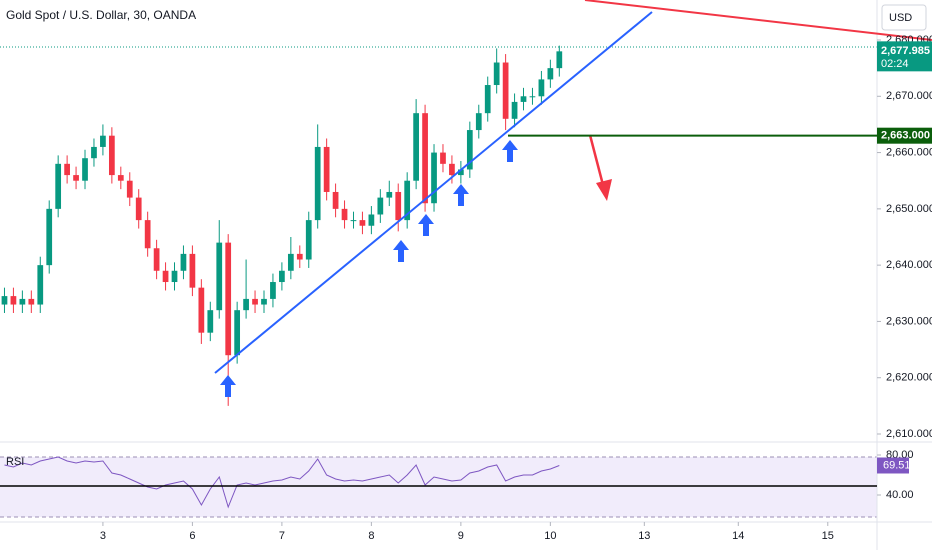 This screenshot has height=550, width=932. Describe the element at coordinates (909, 96) in the screenshot. I see `y-tick-label: 2,670.000` at that location.